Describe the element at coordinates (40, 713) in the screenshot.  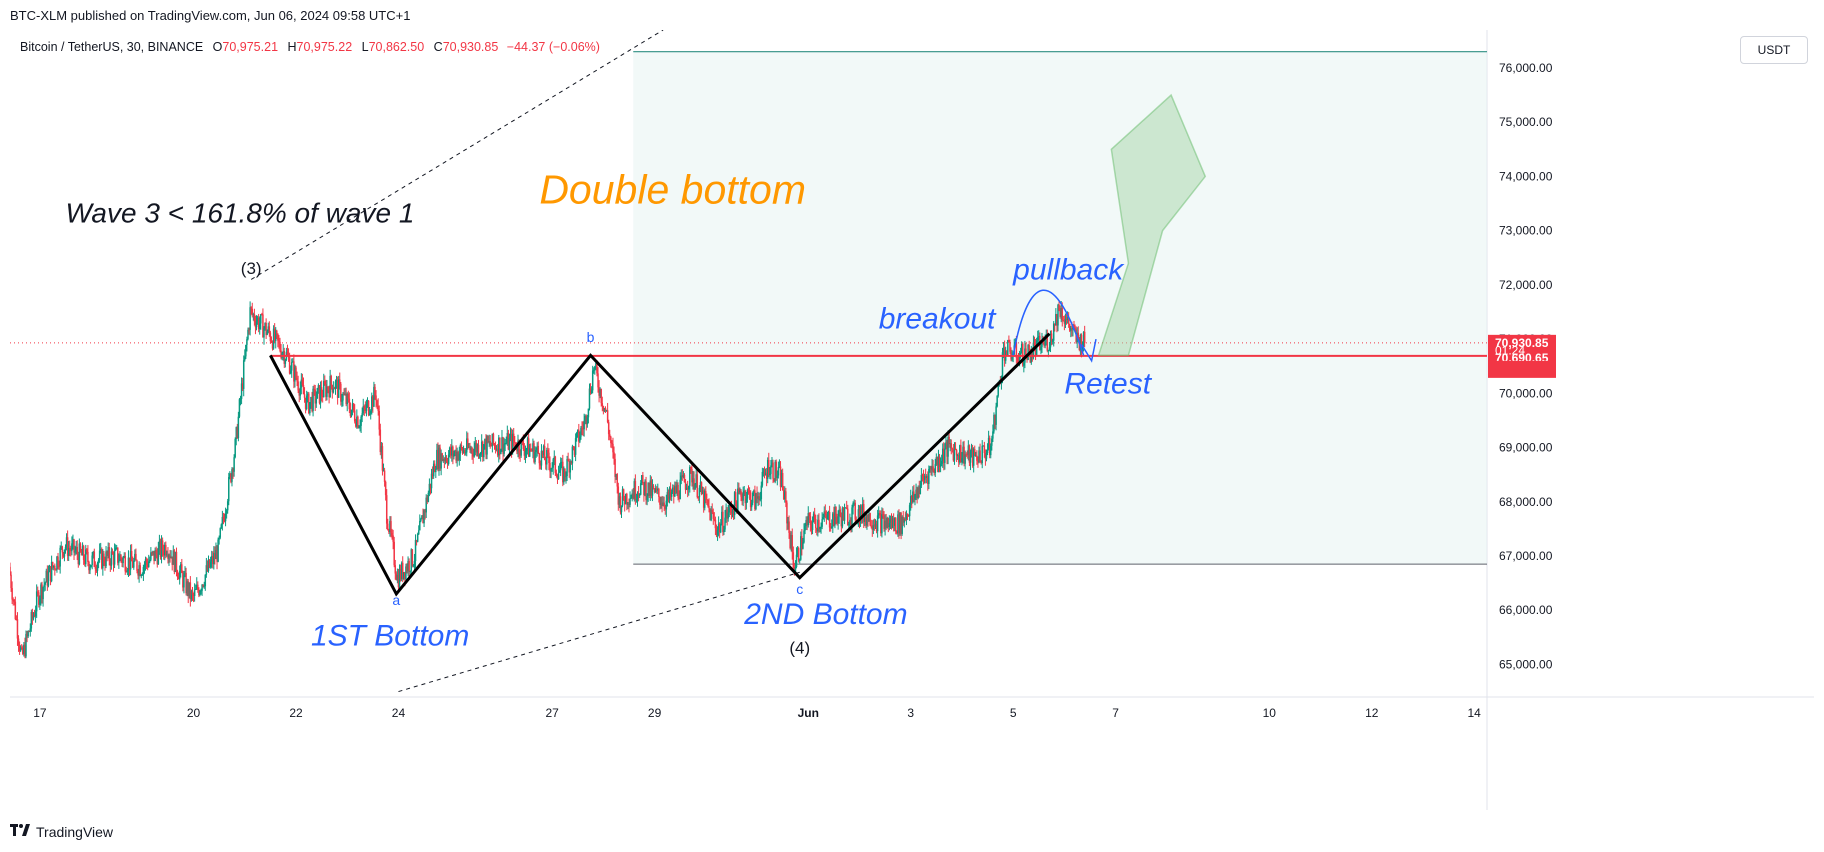
I see `time-tick-label: 17` at that location.